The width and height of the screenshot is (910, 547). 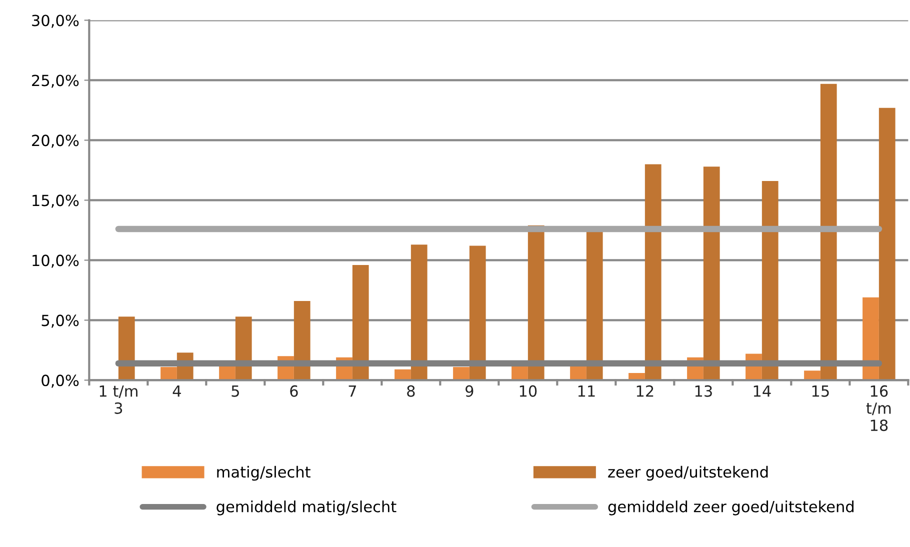 I want to click on x-tick-label: 6, so click(x=294, y=391).